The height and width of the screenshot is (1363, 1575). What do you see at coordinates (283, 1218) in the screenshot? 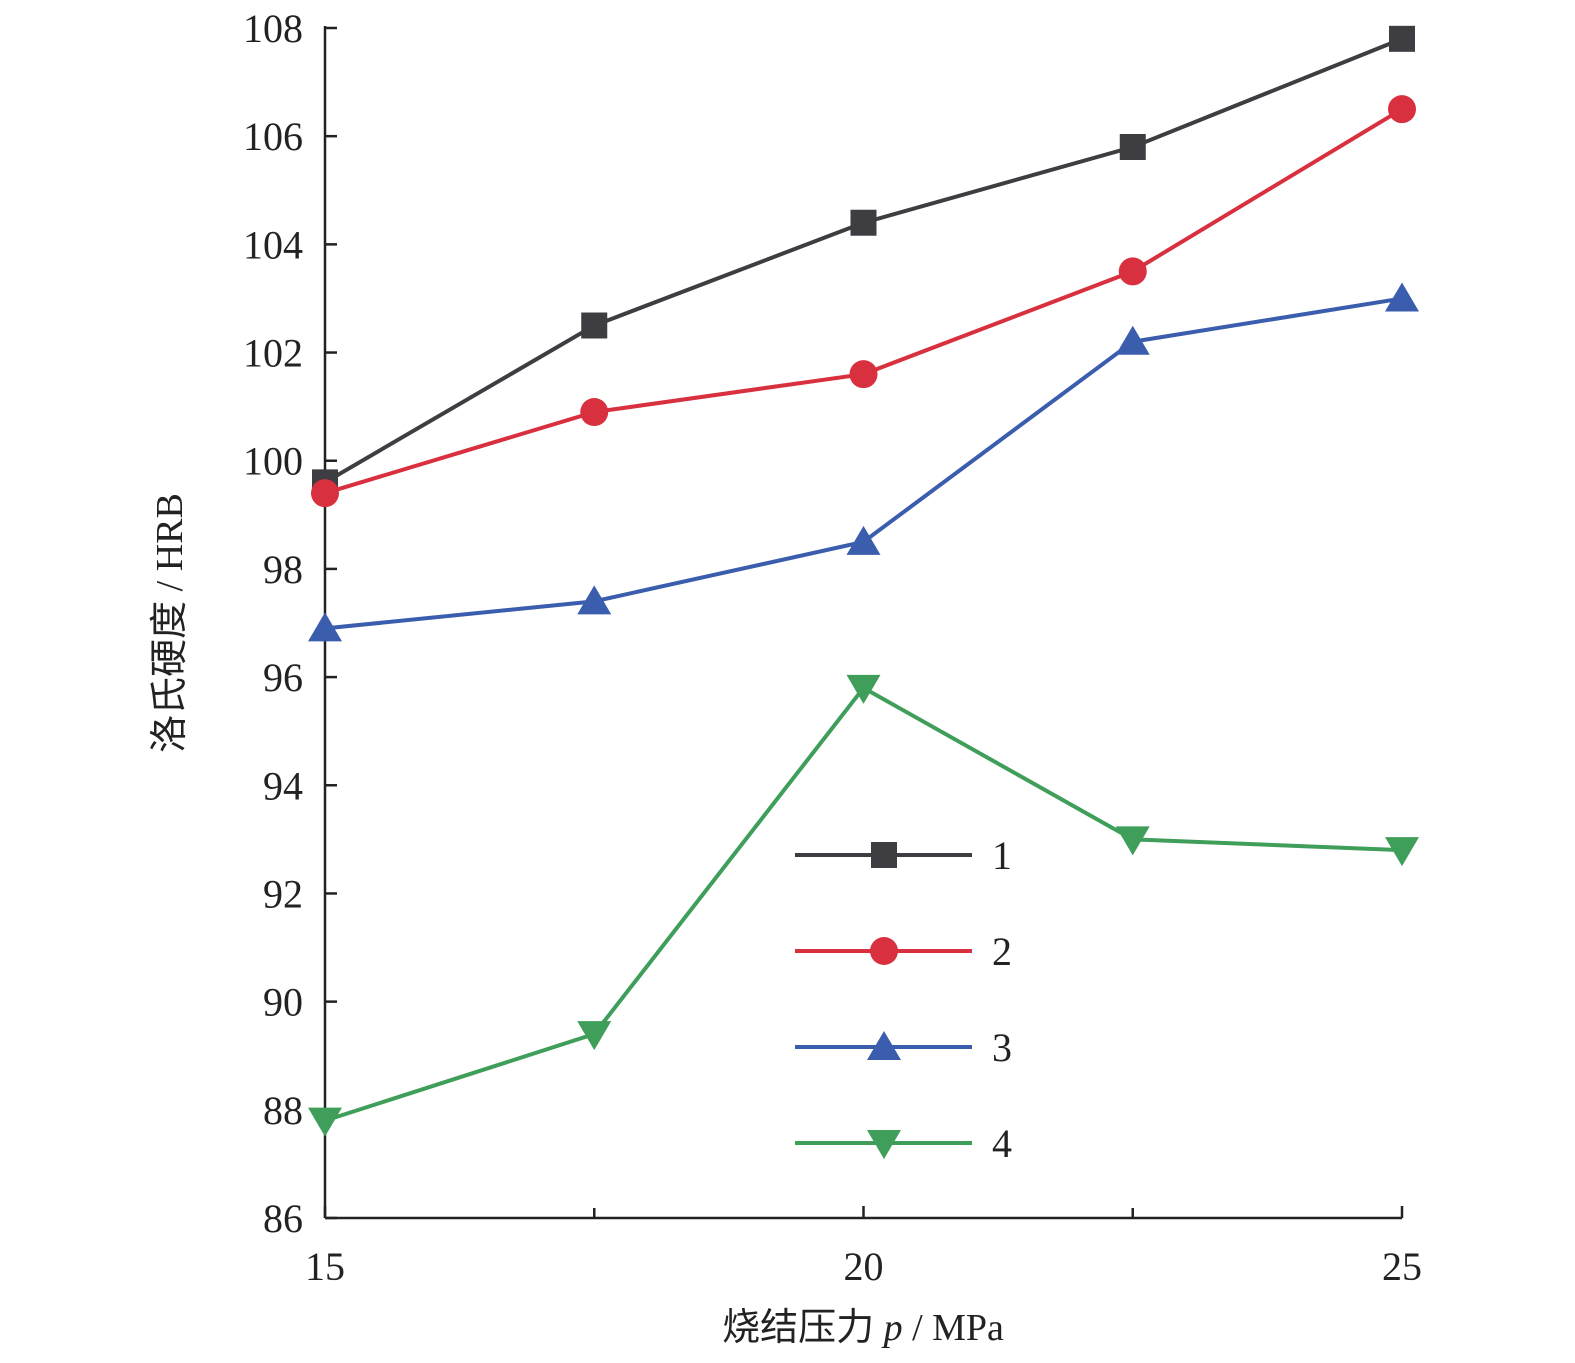
I see `y-tick-label: 86` at bounding box center [283, 1218].